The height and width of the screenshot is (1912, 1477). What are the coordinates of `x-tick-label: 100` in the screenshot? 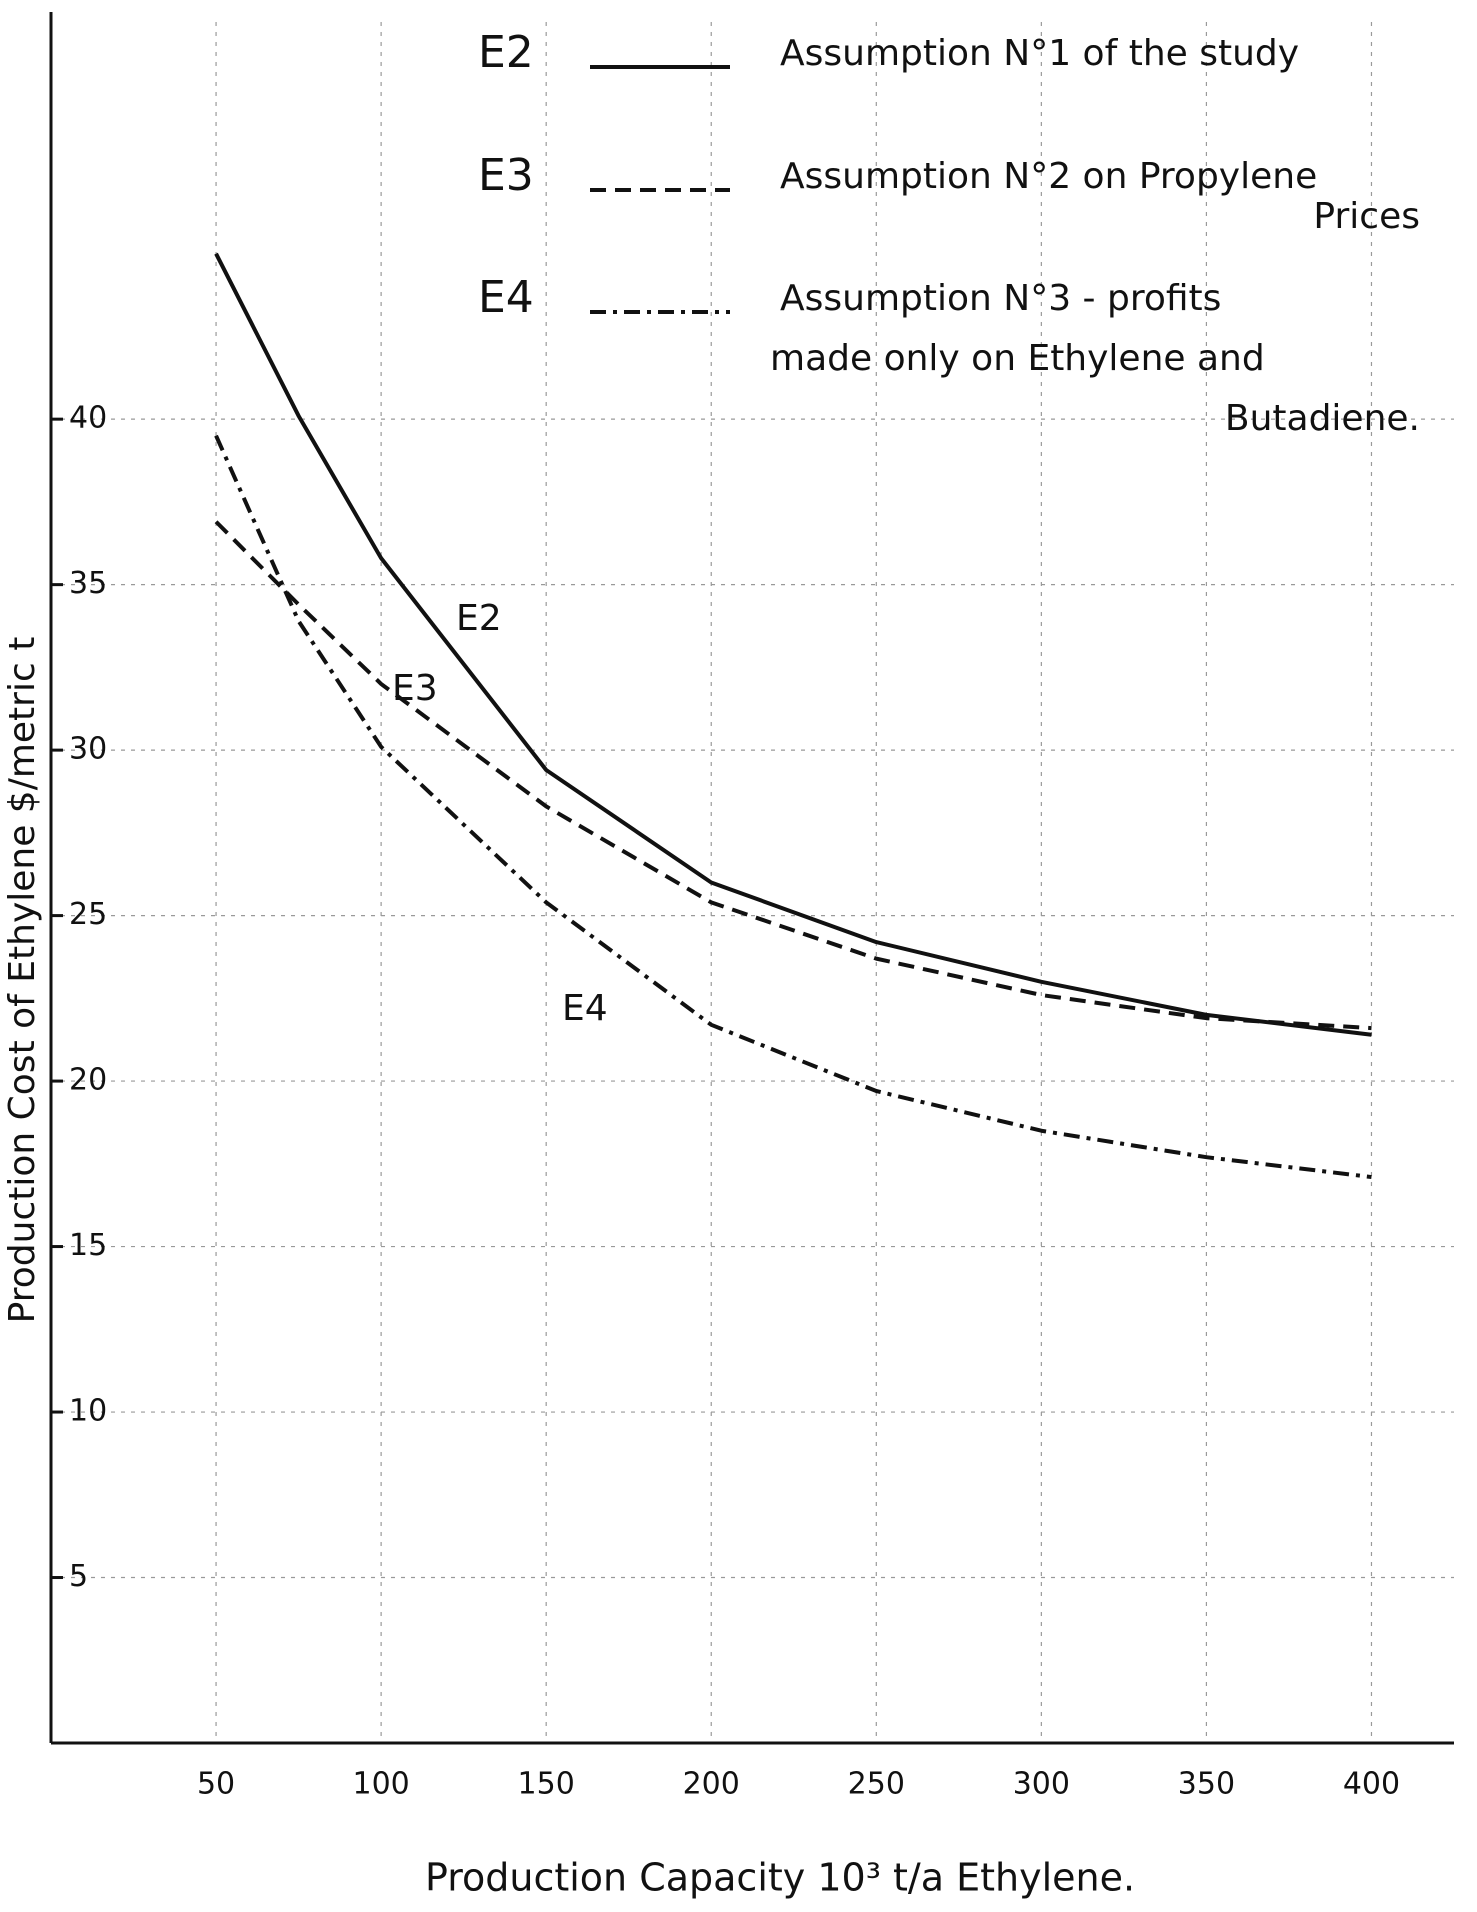 It's located at (380, 1784).